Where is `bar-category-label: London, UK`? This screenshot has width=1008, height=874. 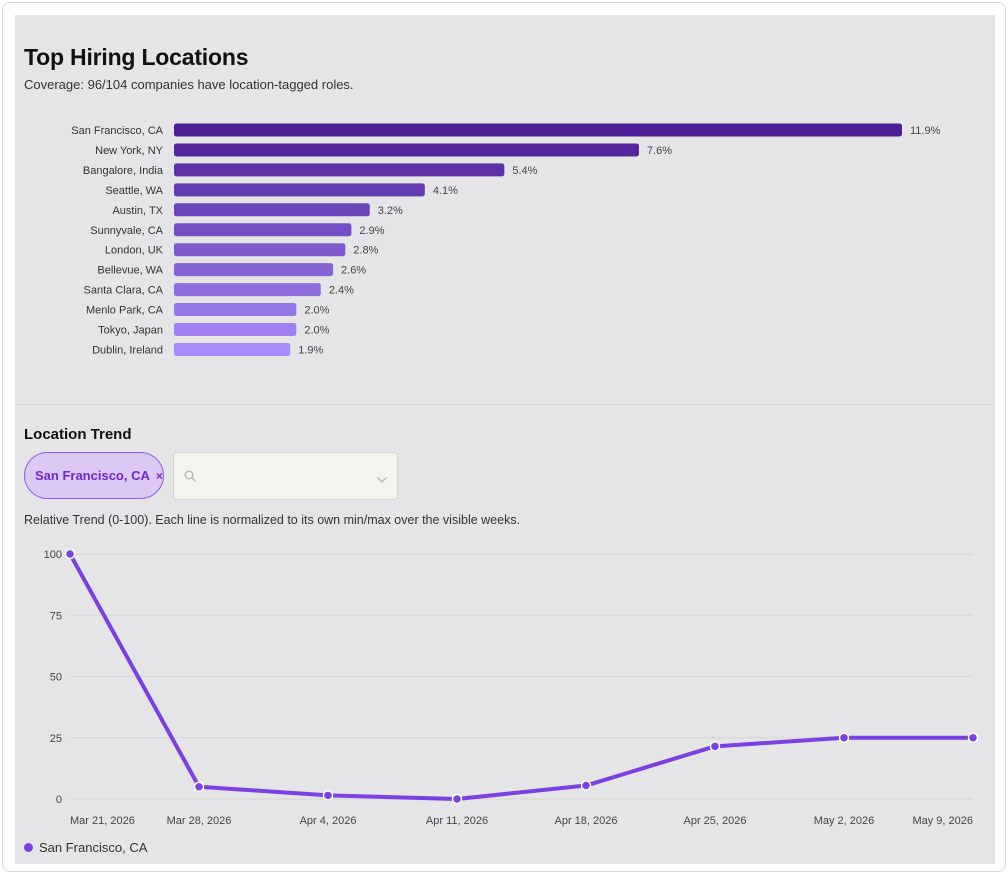 bar-category-label: London, UK is located at coordinates (134, 251).